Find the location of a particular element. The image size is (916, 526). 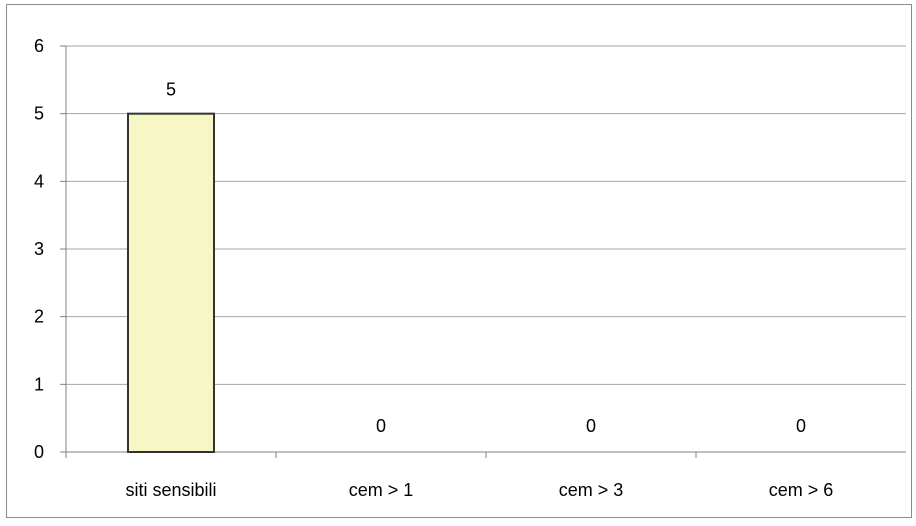

x-tick-label-2: cem > 3 is located at coordinates (591, 490).